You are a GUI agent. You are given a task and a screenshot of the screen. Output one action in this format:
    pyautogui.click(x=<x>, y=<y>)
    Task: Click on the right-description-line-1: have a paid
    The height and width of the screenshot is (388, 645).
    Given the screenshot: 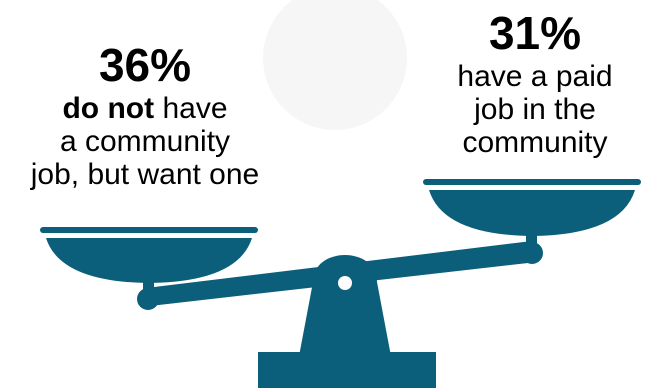 What is the action you would take?
    pyautogui.click(x=535, y=76)
    